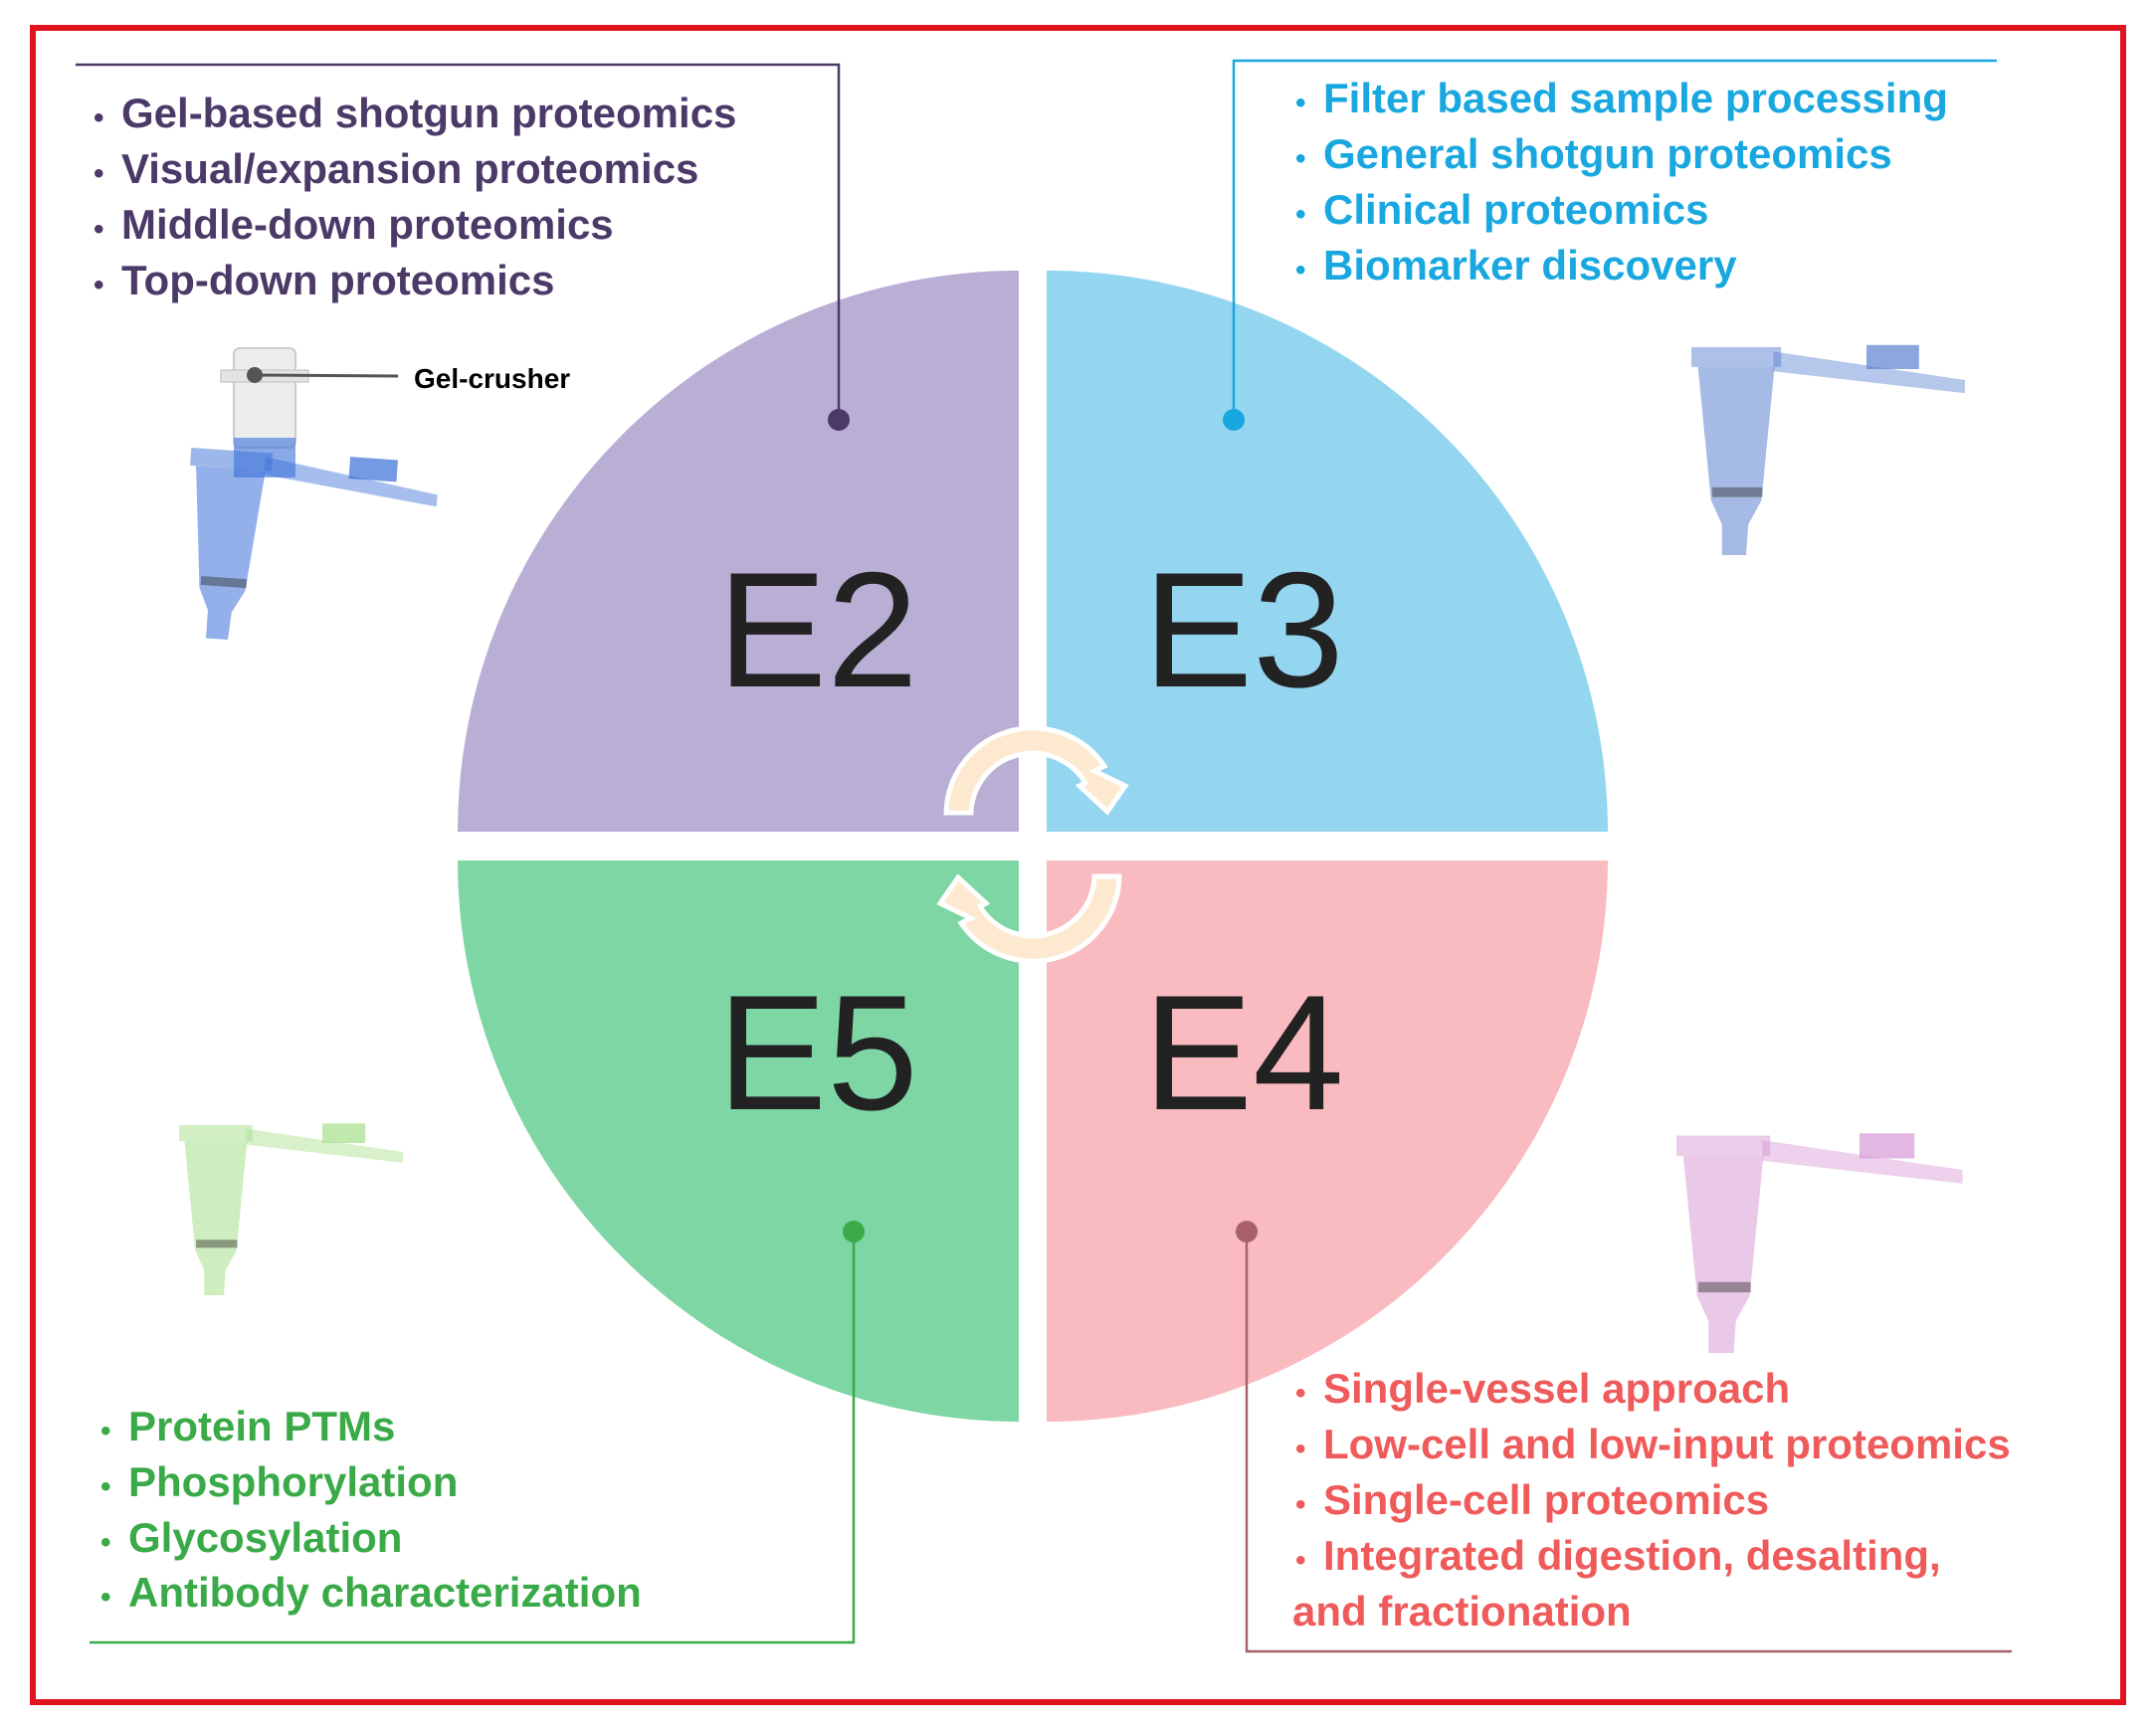 Image resolution: width=2156 pixels, height=1729 pixels. Describe the element at coordinates (293, 1481) in the screenshot. I see `list-item: Phosphorylation` at that location.